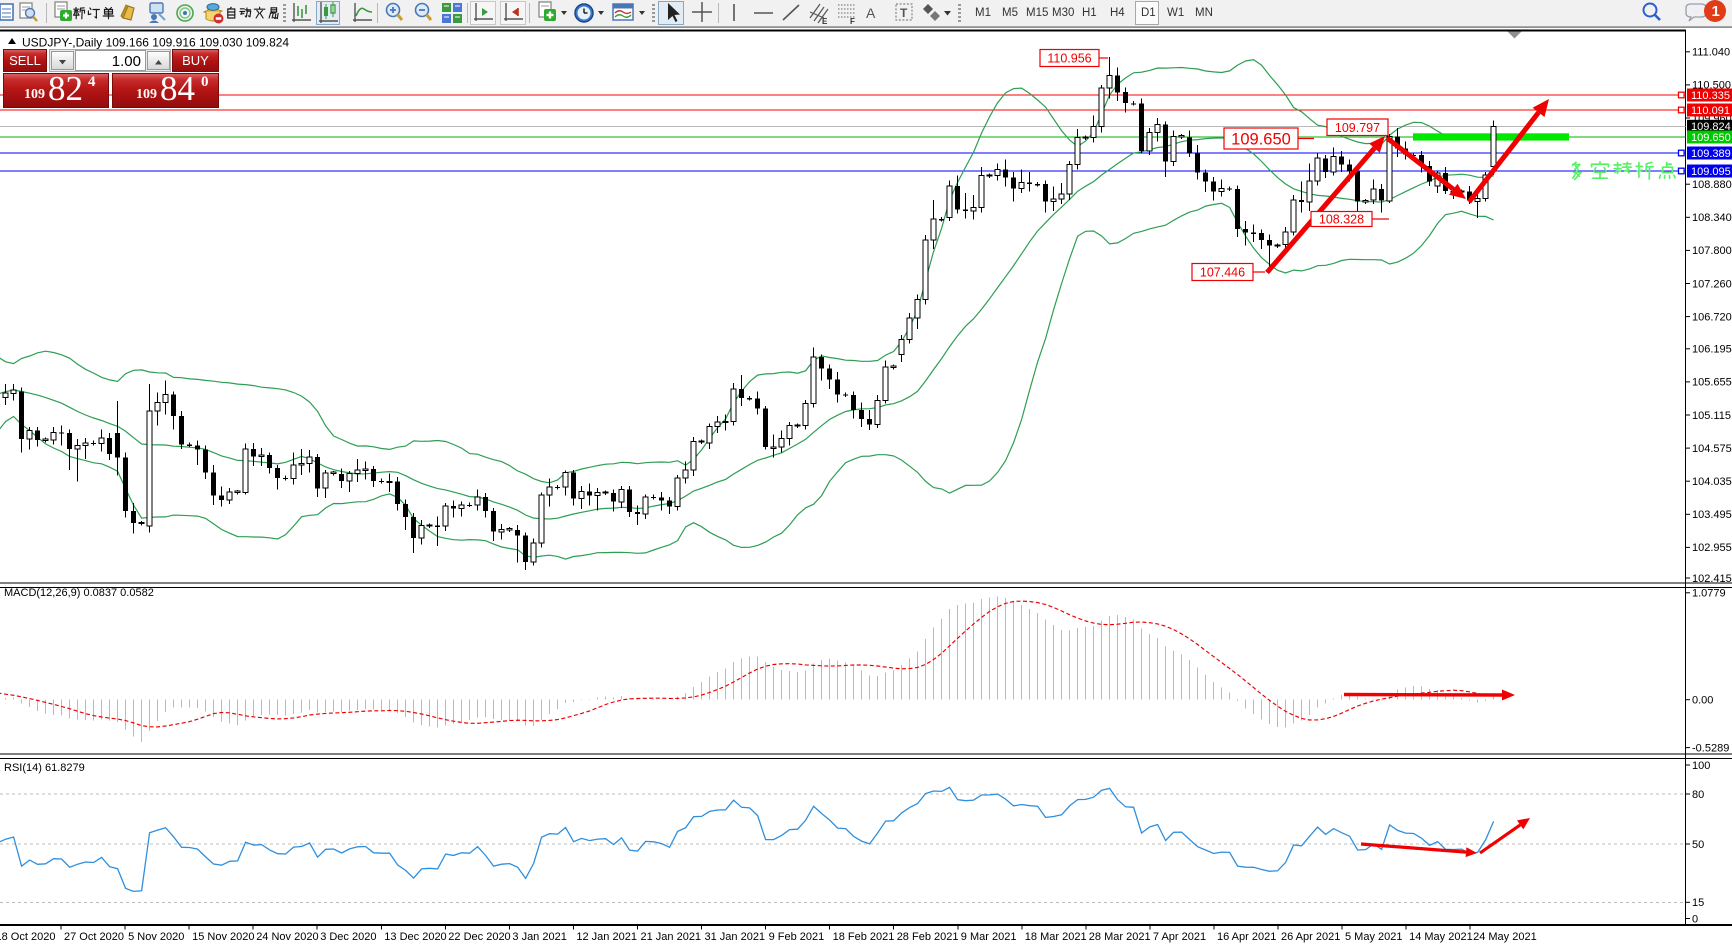  Describe the element at coordinates (1712, 251) in the screenshot. I see `svg-text: 107.800` at that location.